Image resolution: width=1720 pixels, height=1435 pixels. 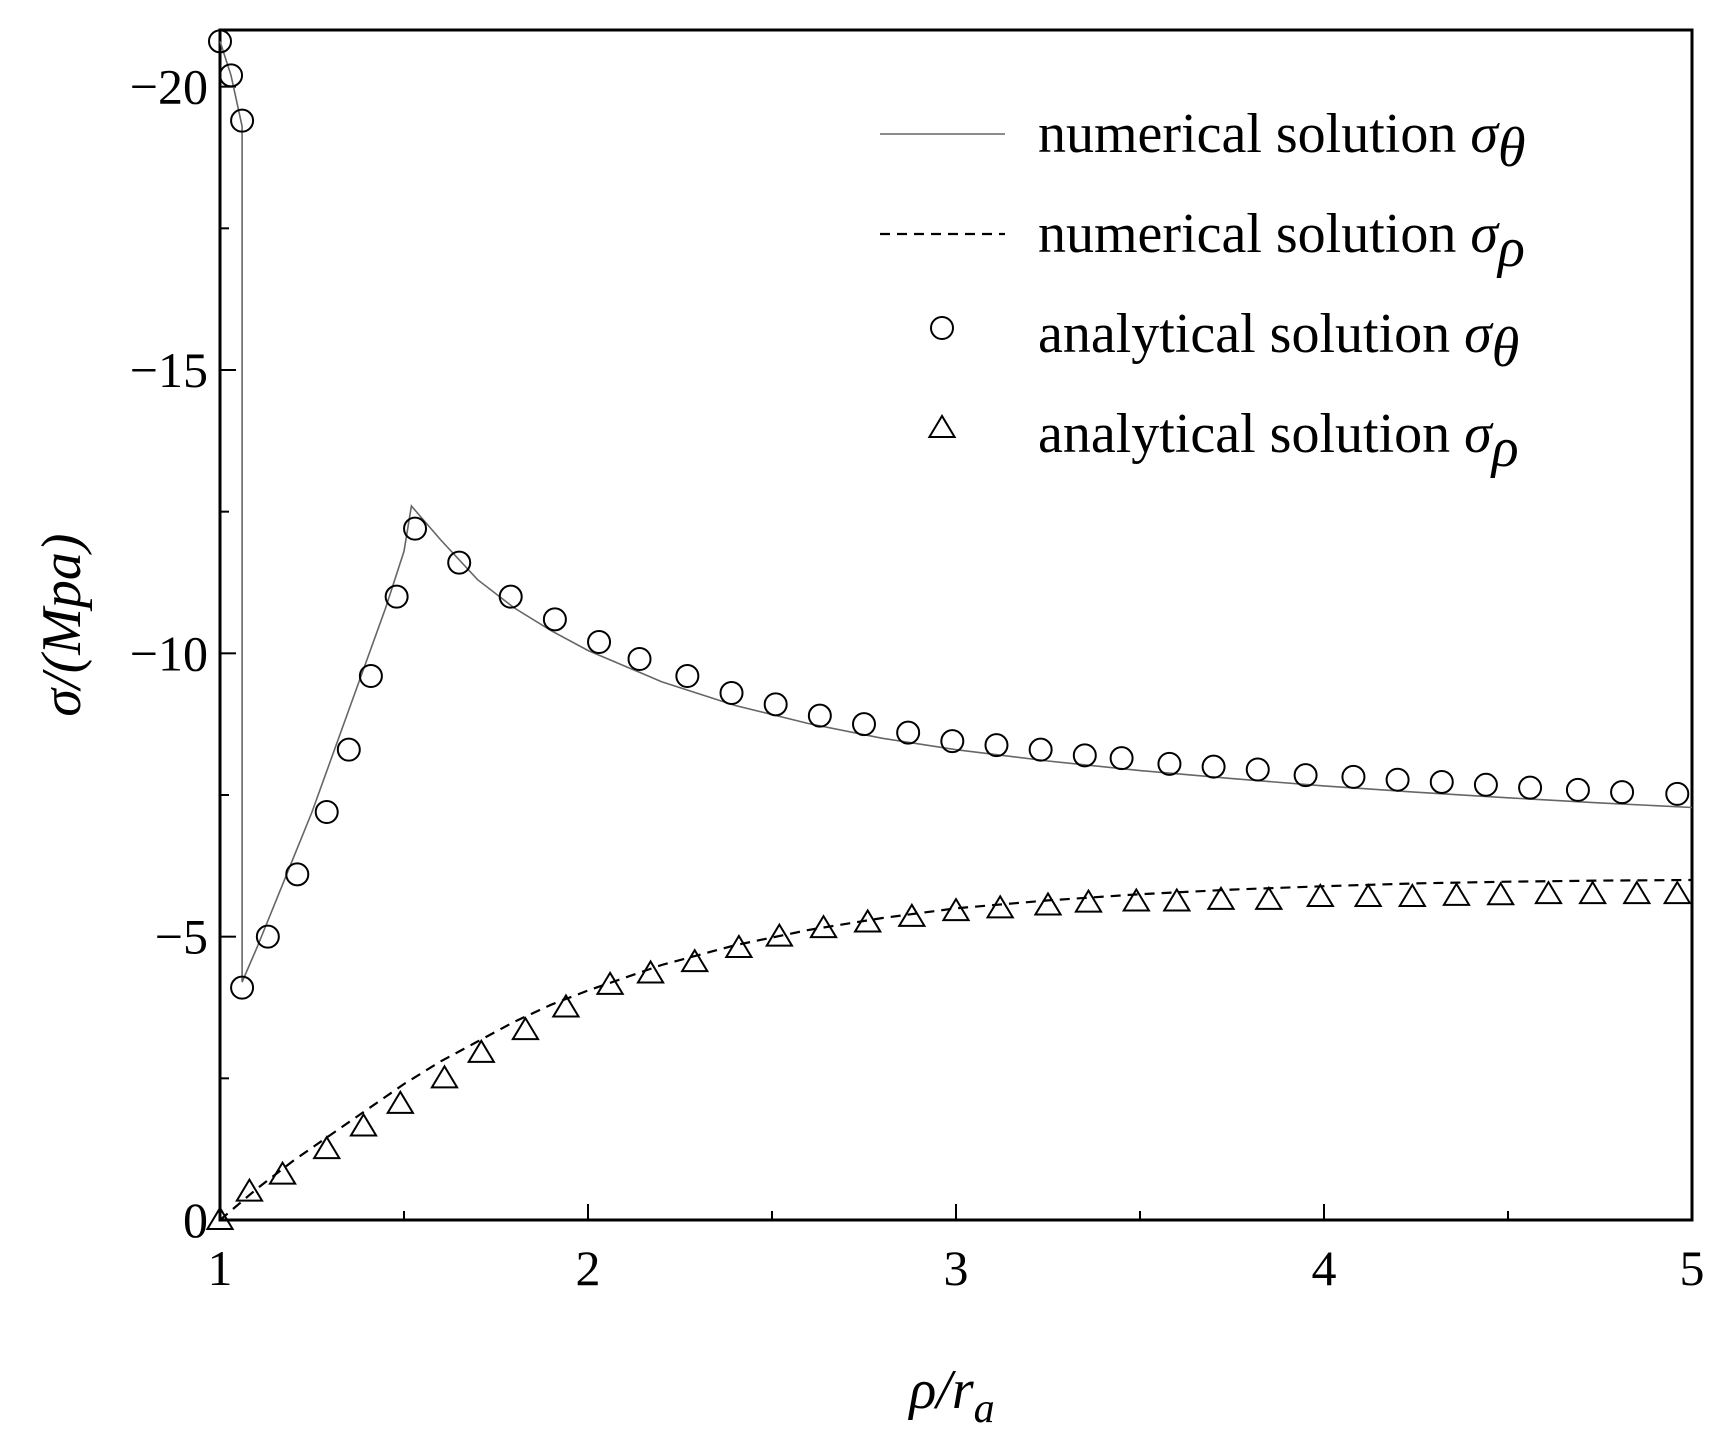 What do you see at coordinates (956, 1268) in the screenshot?
I see `x-tick-label: 3` at bounding box center [956, 1268].